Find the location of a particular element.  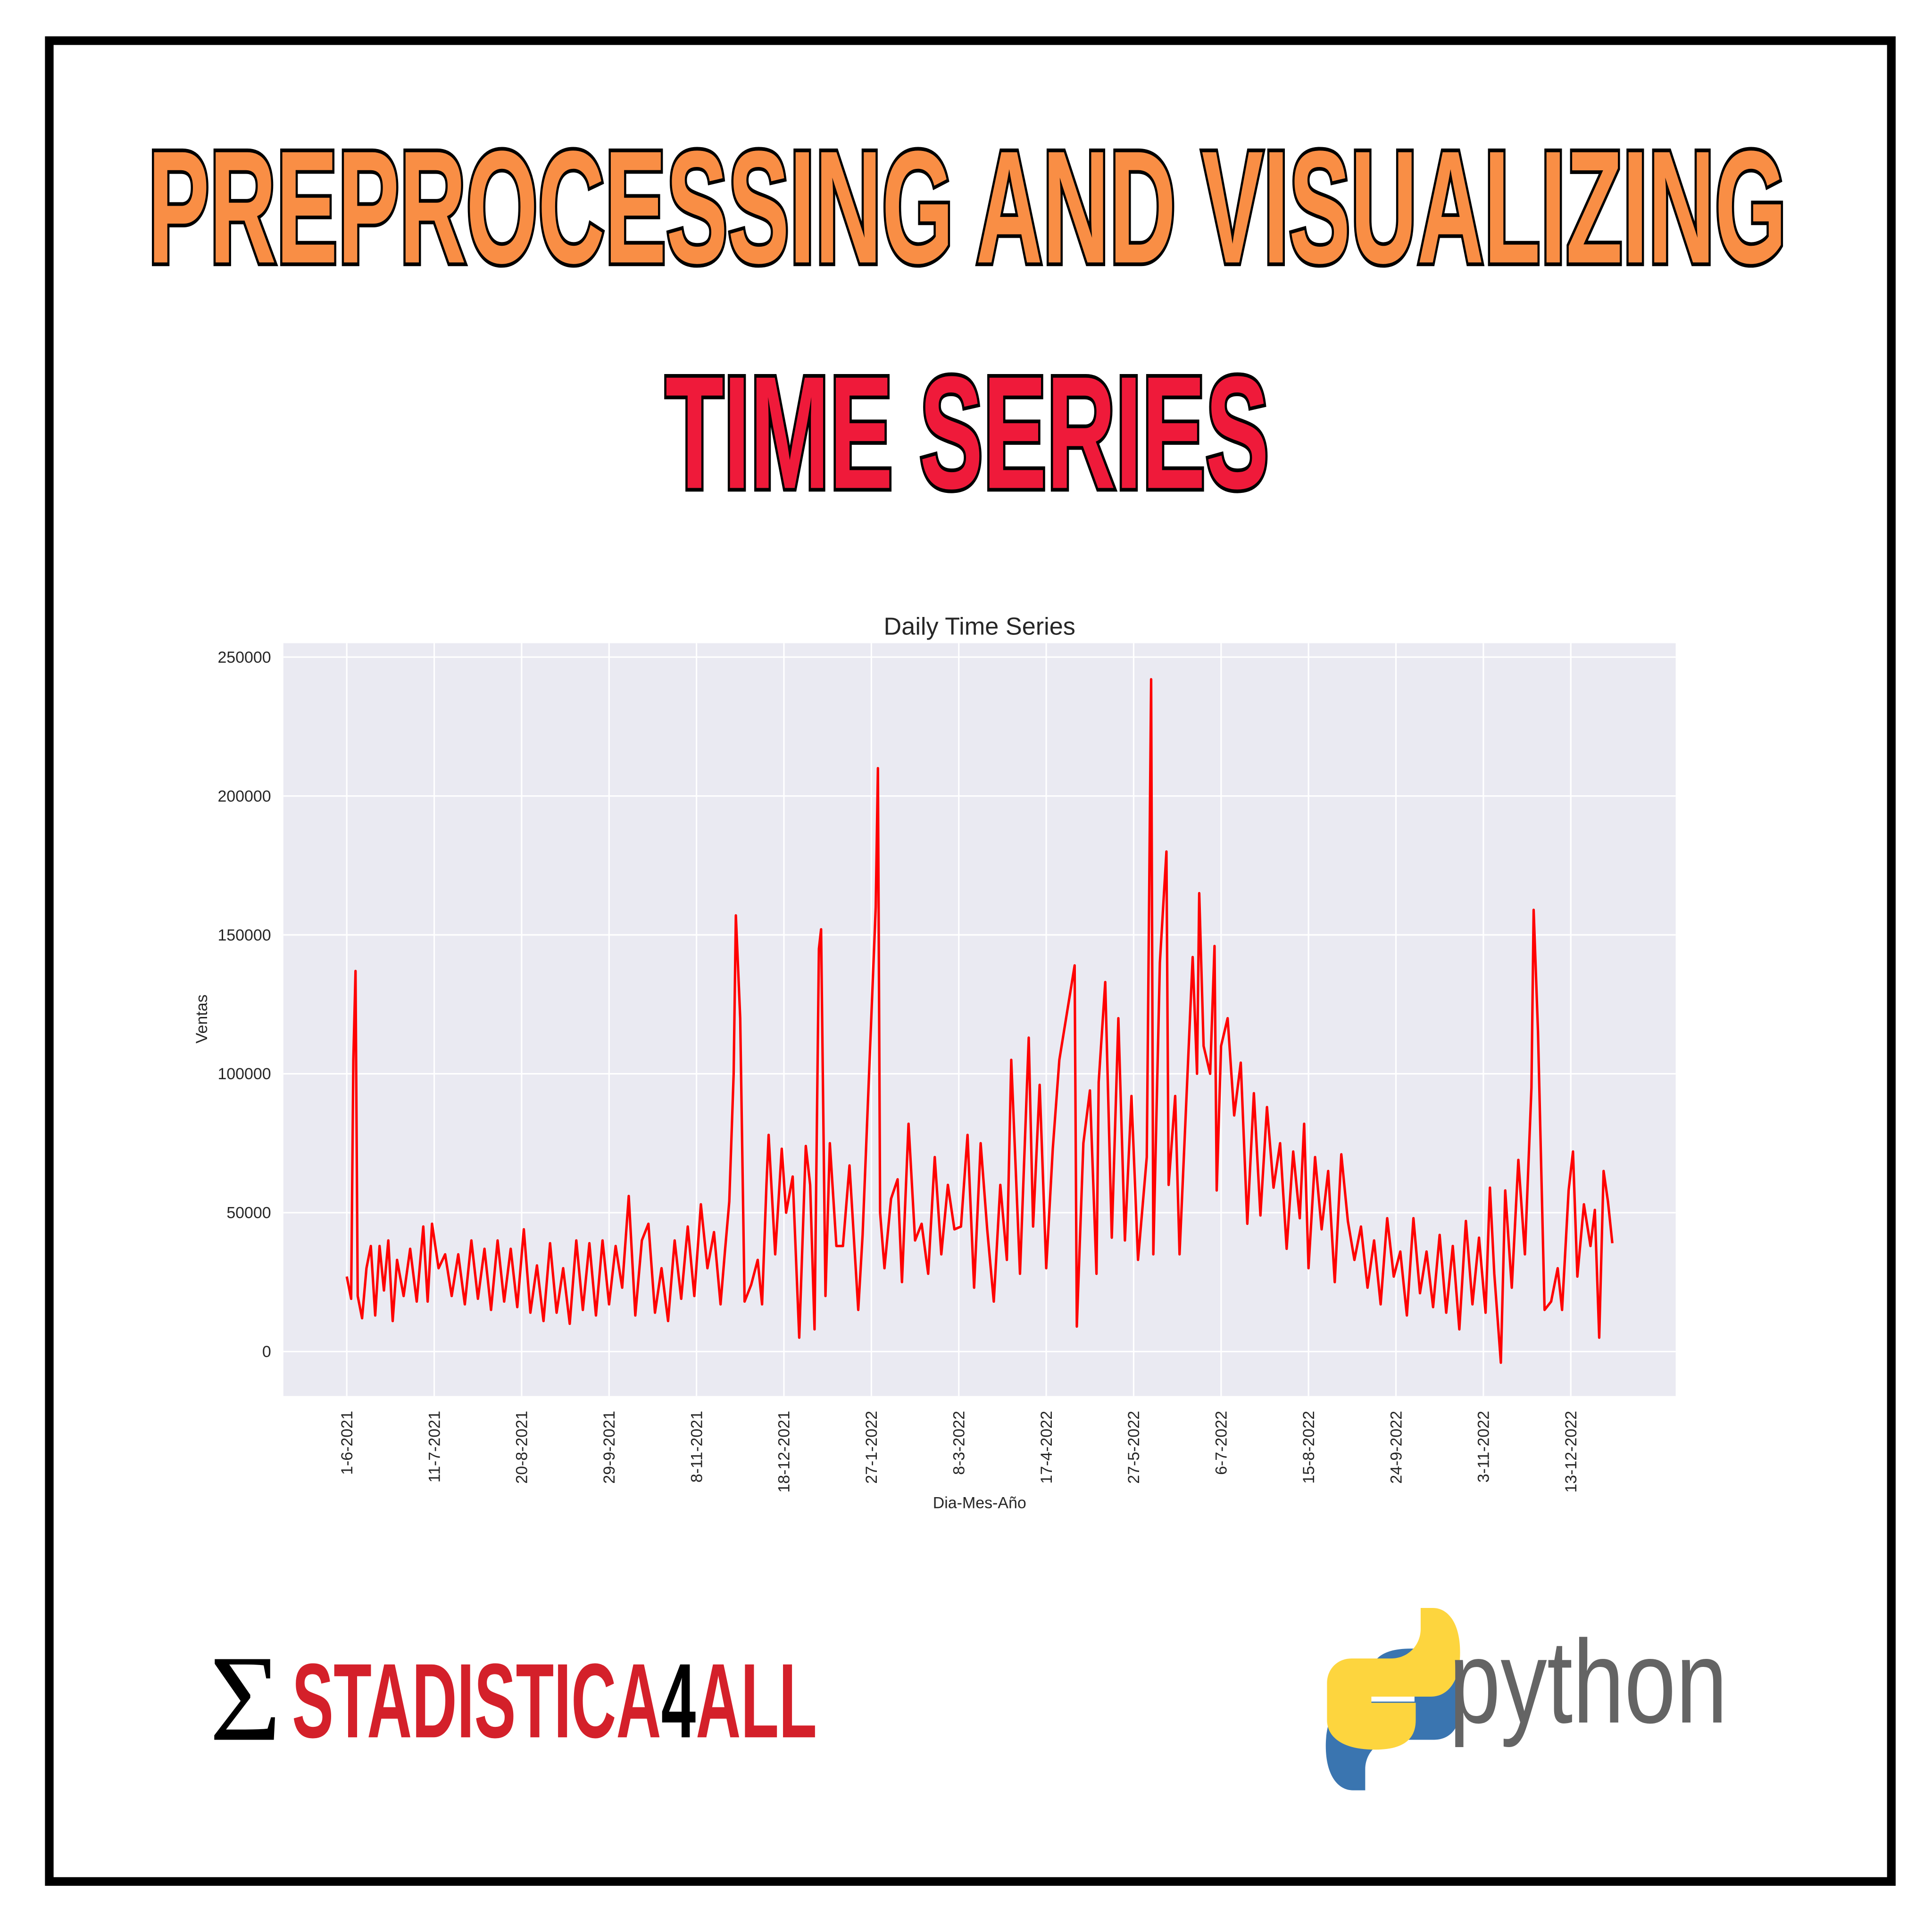

x-tick-label: 1-6-2021 is located at coordinates (347, 1443).